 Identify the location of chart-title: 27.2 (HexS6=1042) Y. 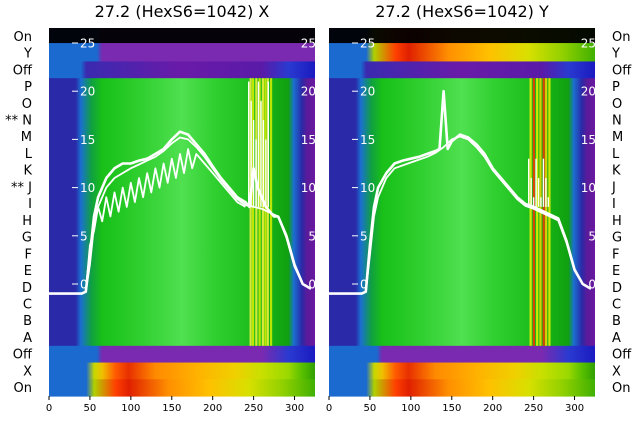
(462, 11).